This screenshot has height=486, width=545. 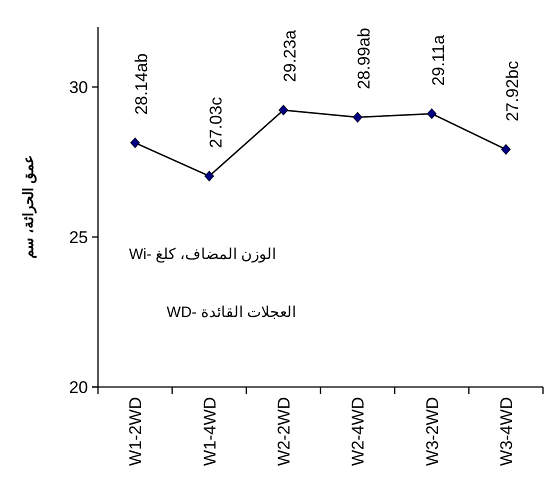 I want to click on x-tick-label: W3-2WD, so click(x=432, y=431).